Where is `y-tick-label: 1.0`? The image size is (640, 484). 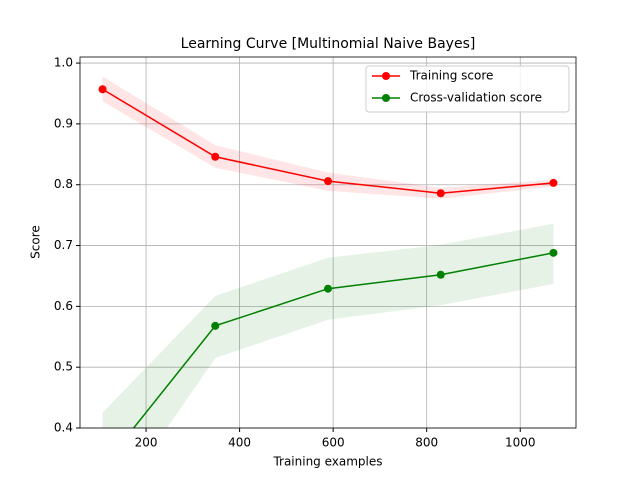 y-tick-label: 1.0 is located at coordinates (63, 63).